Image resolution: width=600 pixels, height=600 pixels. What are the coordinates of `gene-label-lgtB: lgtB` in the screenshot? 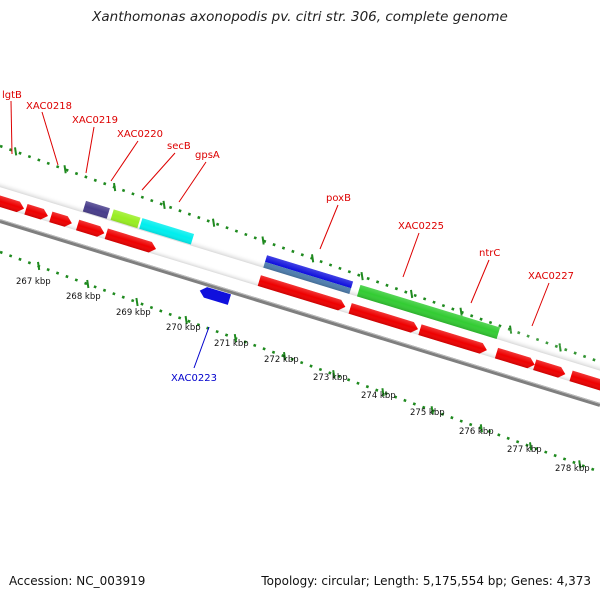 It's located at (12, 95).